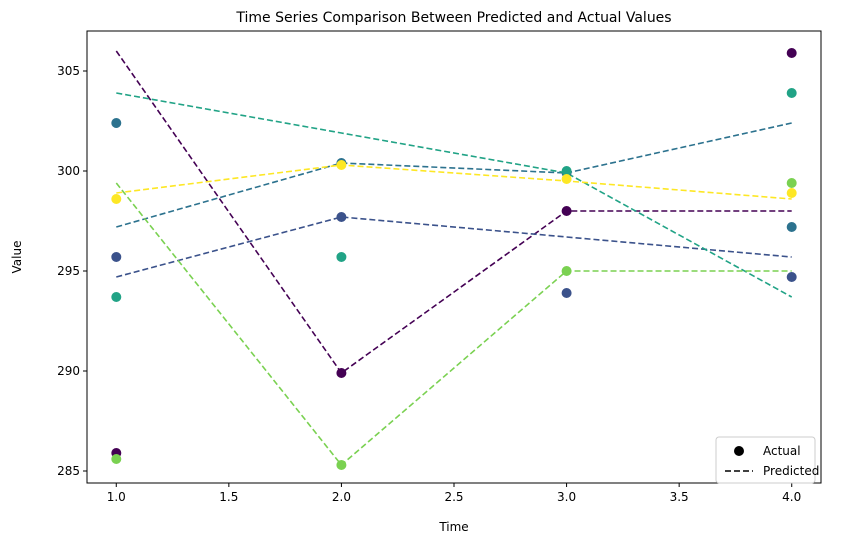 The image size is (850, 550). What do you see at coordinates (739, 451) in the screenshot?
I see `legend-actual-marker` at bounding box center [739, 451].